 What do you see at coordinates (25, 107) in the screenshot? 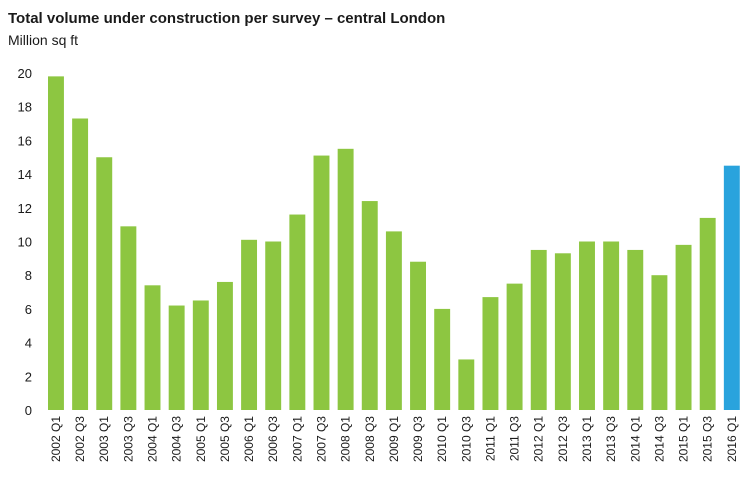
I see `y-tick-label: 18` at bounding box center [25, 107].